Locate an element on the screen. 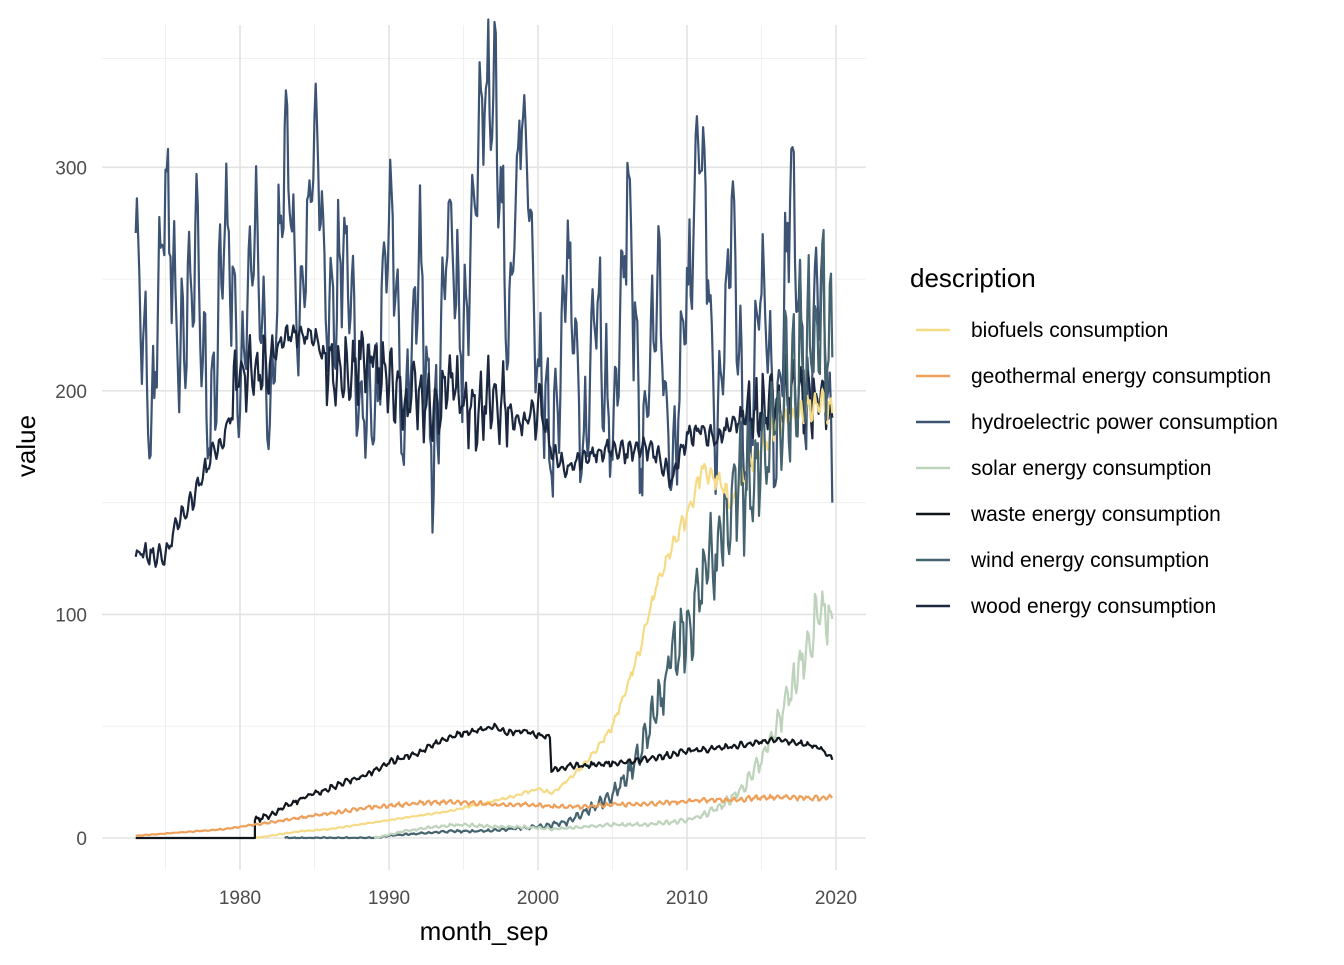 The width and height of the screenshot is (1344, 965). legend-label: geothermal energy consumption is located at coordinates (1121, 376).